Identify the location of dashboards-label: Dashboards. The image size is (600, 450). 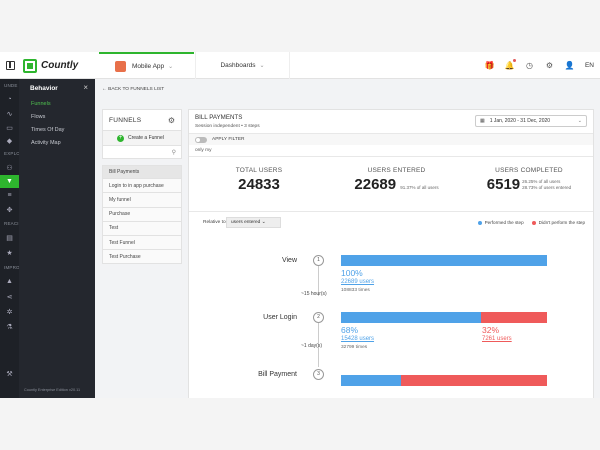
(238, 65).